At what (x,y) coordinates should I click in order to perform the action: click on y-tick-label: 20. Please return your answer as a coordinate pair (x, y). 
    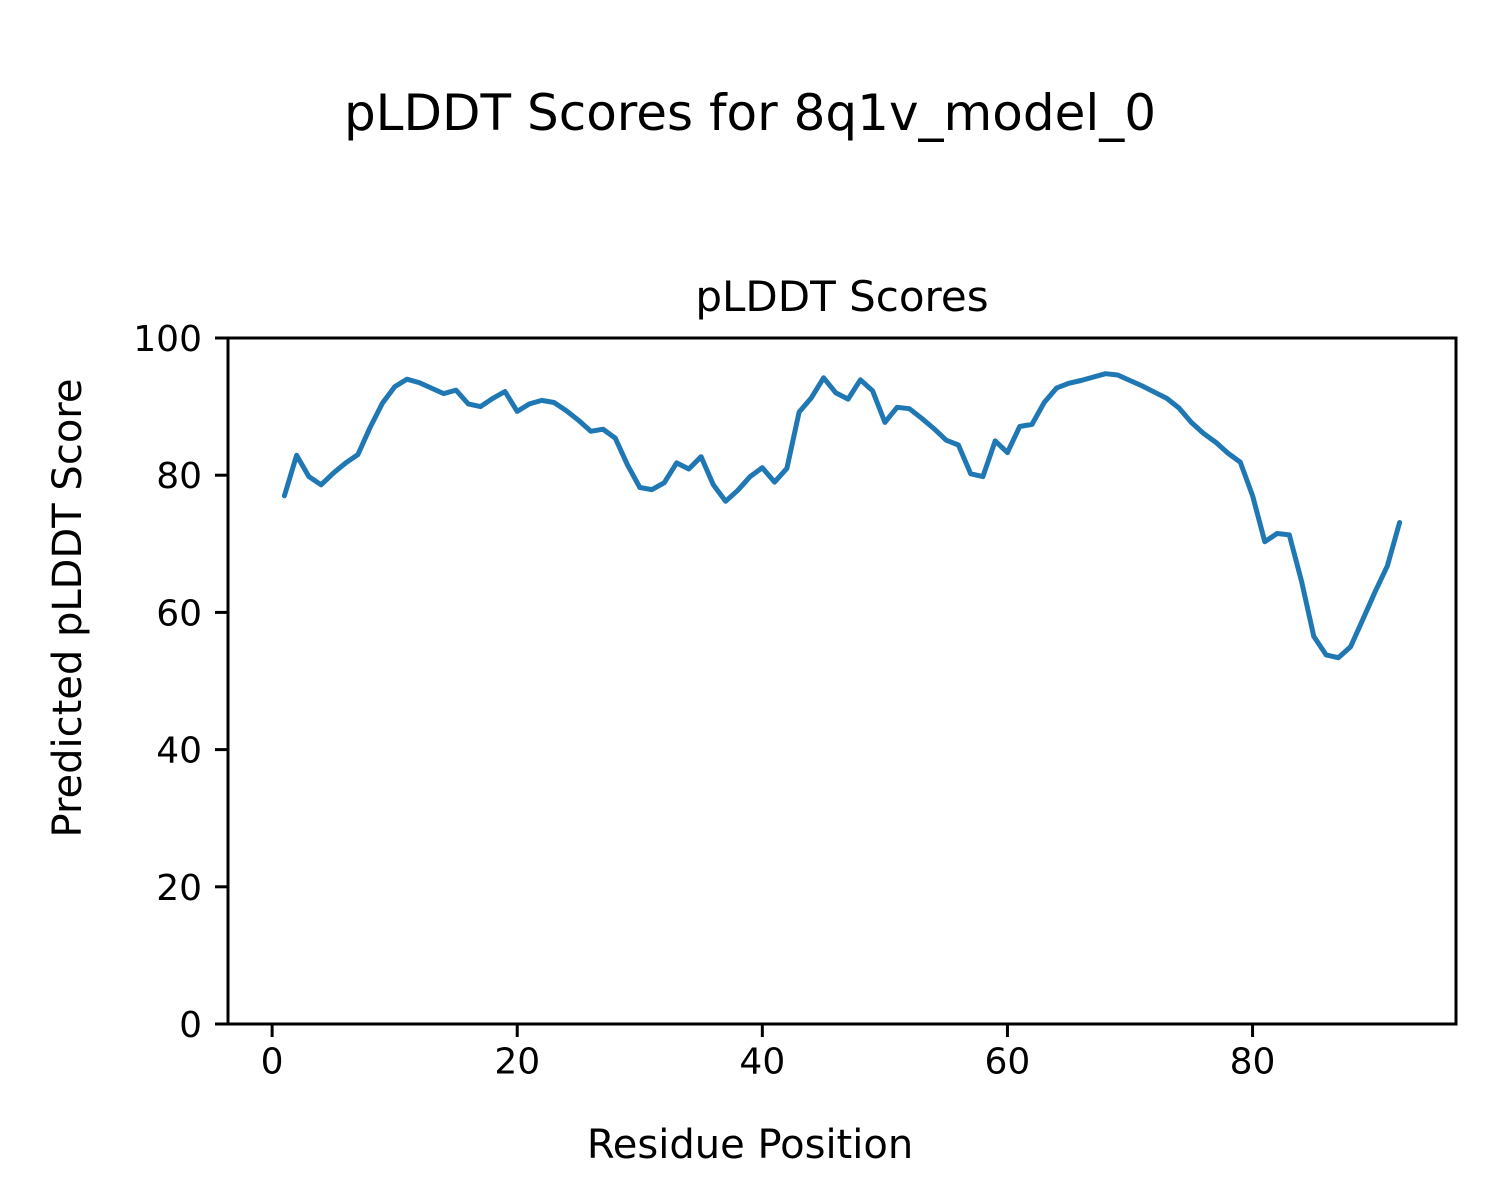
    Looking at the image, I should click on (179, 888).